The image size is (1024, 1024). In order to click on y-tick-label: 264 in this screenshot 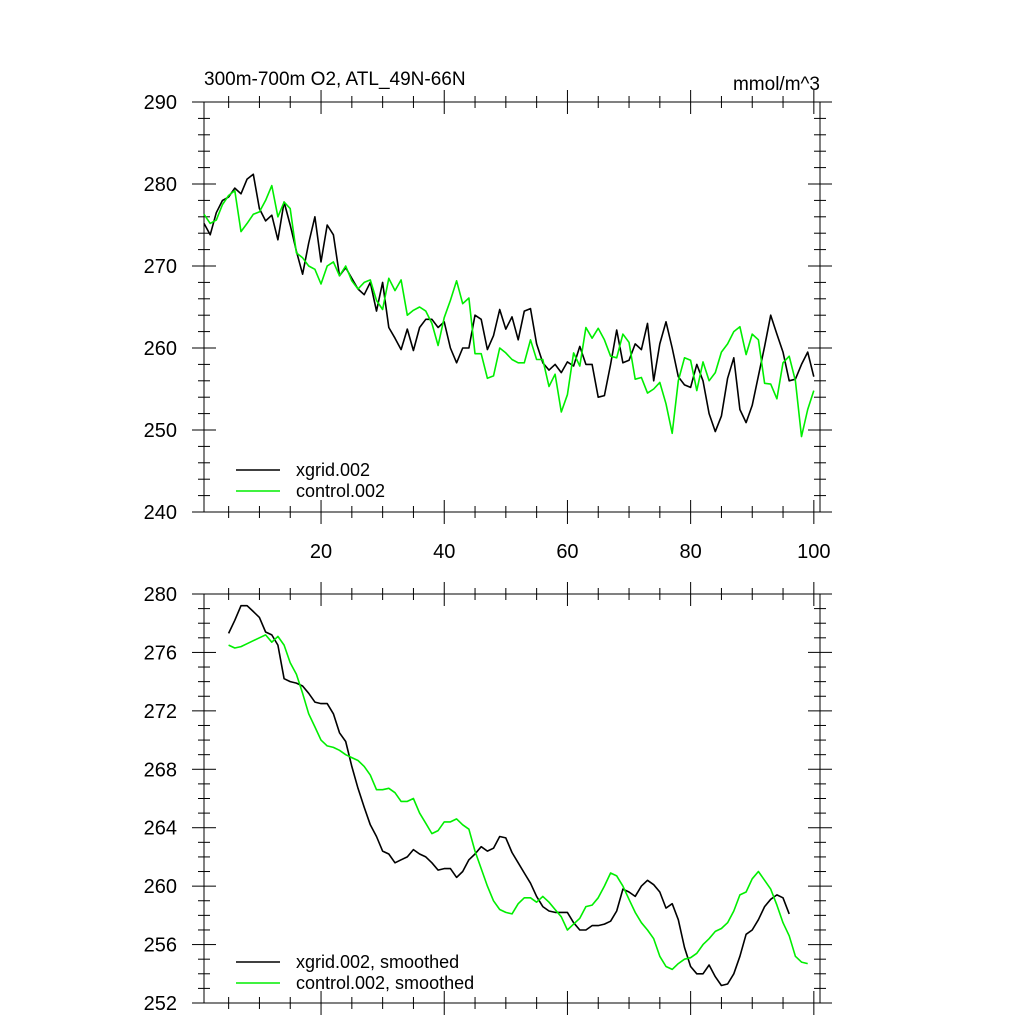, I will do `click(160, 829)`.